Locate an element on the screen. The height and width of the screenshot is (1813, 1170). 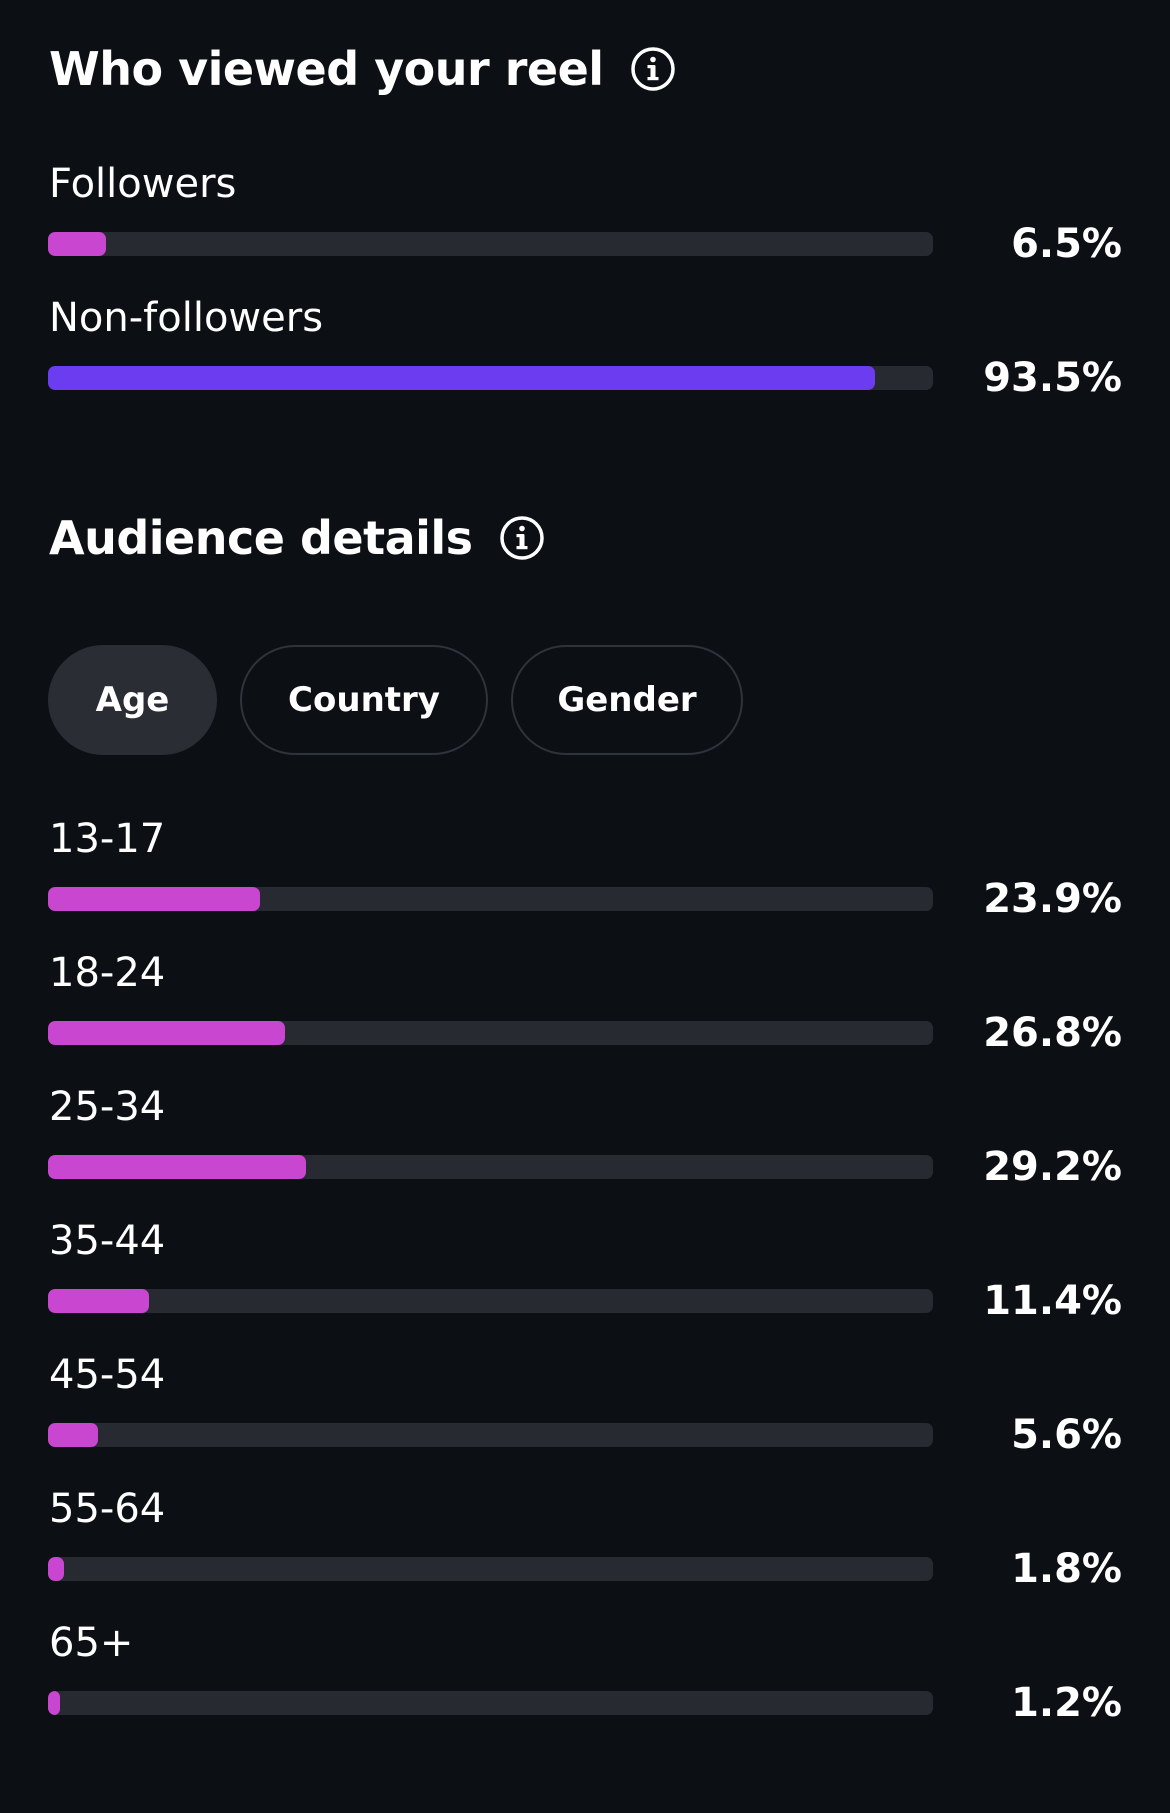
age-row-13-17: 13-17 23.9% is located at coordinates (585, 875).